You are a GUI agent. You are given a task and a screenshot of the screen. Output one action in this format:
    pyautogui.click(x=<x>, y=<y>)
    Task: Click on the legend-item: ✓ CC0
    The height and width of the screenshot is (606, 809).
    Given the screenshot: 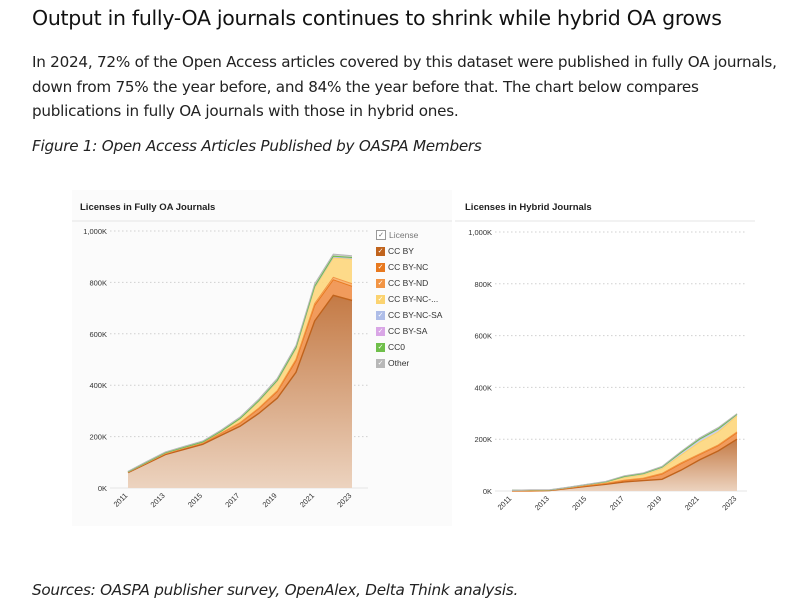 What is the action you would take?
    pyautogui.click(x=409, y=347)
    